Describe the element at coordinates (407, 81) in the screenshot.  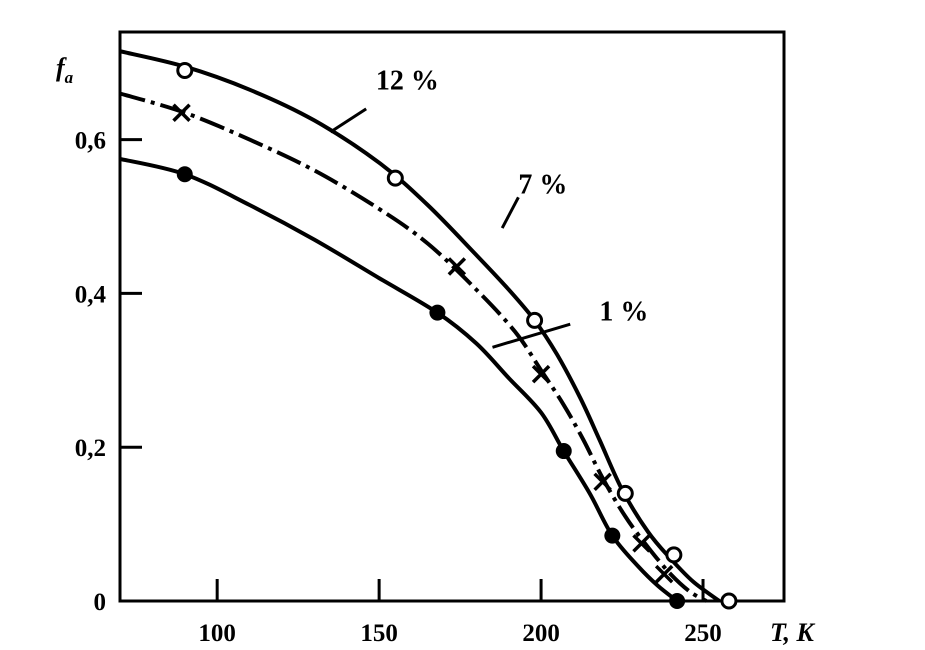
I see `series-label: 12 %` at that location.